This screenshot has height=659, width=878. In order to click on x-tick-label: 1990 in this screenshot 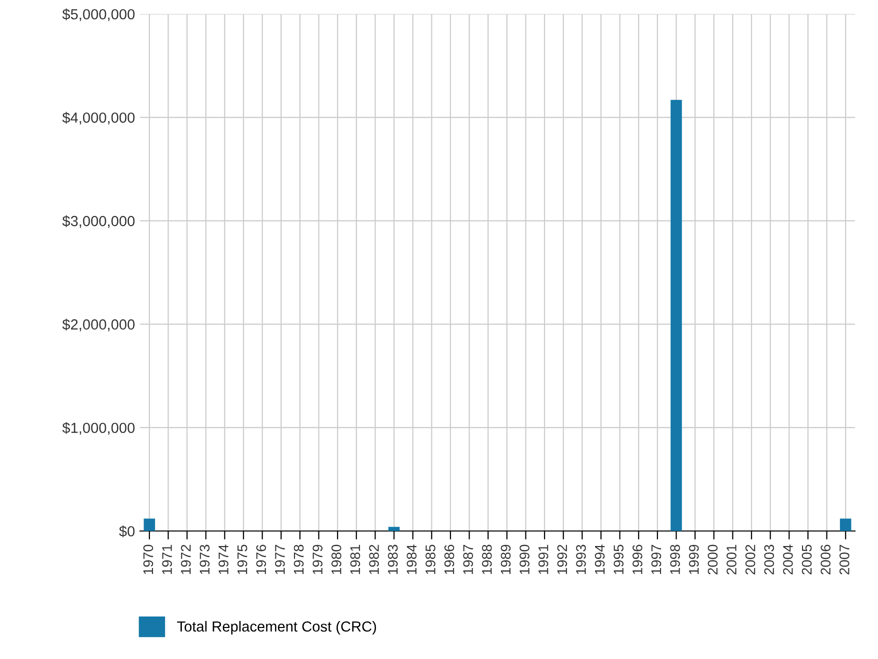, I will do `click(525, 559)`.